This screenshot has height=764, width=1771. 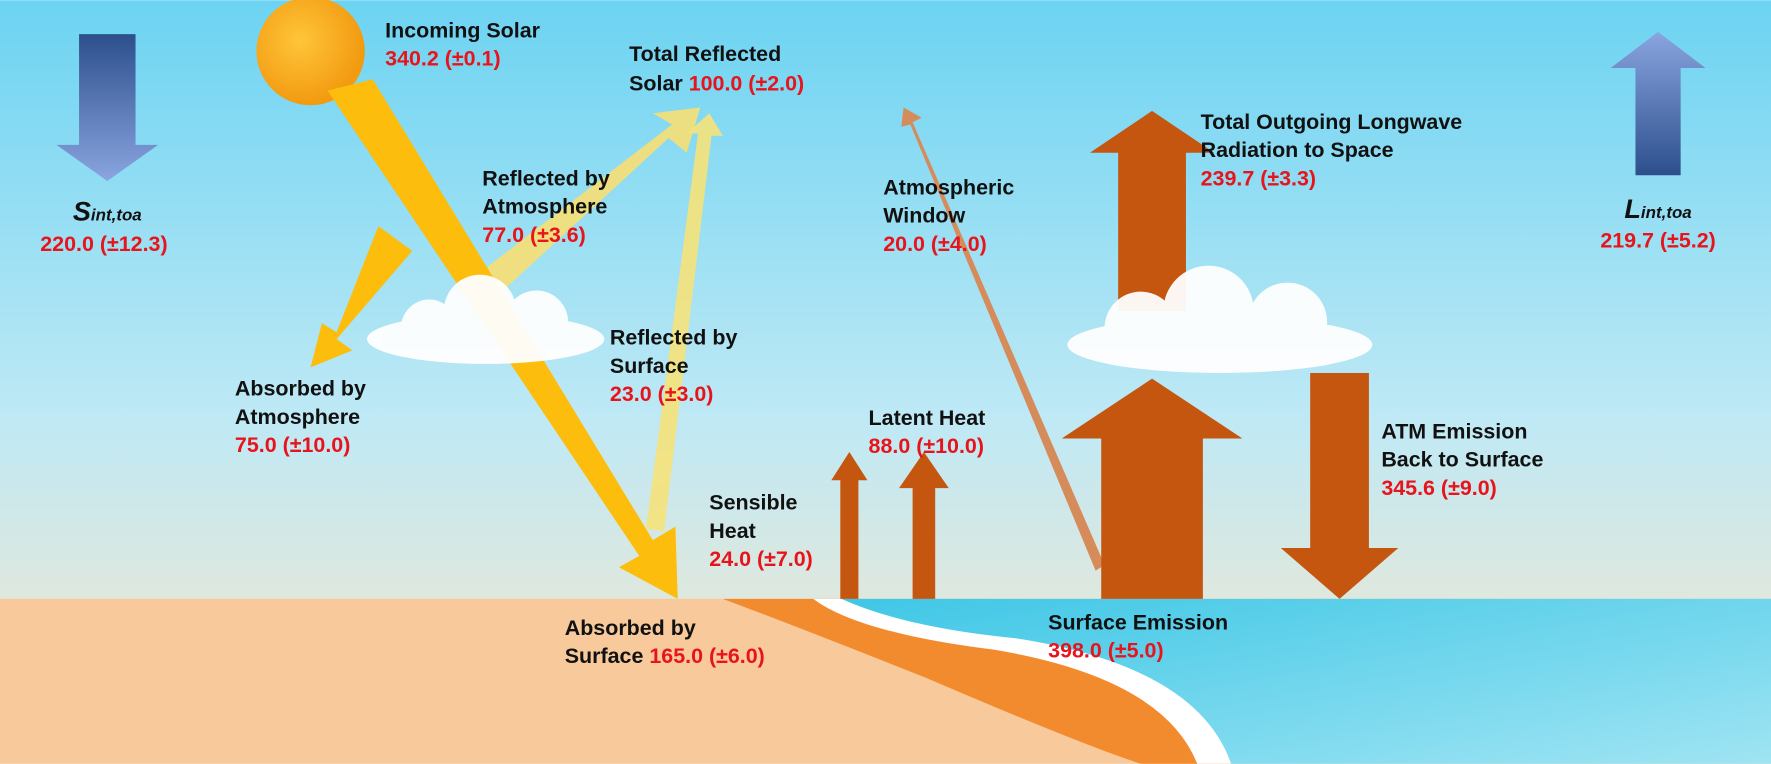 What do you see at coordinates (849, 525) in the screenshot?
I see `sensible-heat-arrow` at bounding box center [849, 525].